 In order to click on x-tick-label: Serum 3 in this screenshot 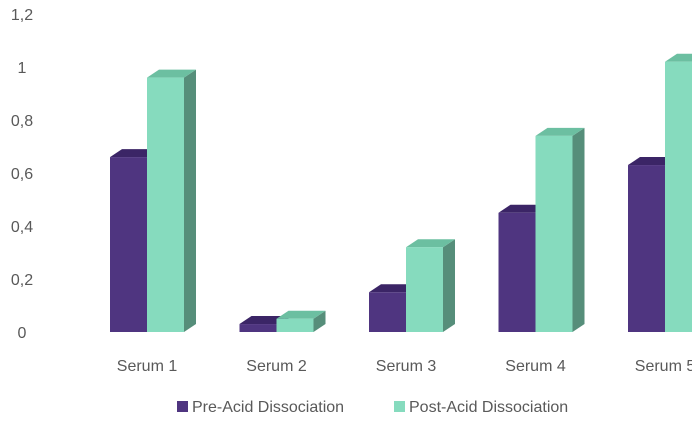, I will do `click(406, 366)`.